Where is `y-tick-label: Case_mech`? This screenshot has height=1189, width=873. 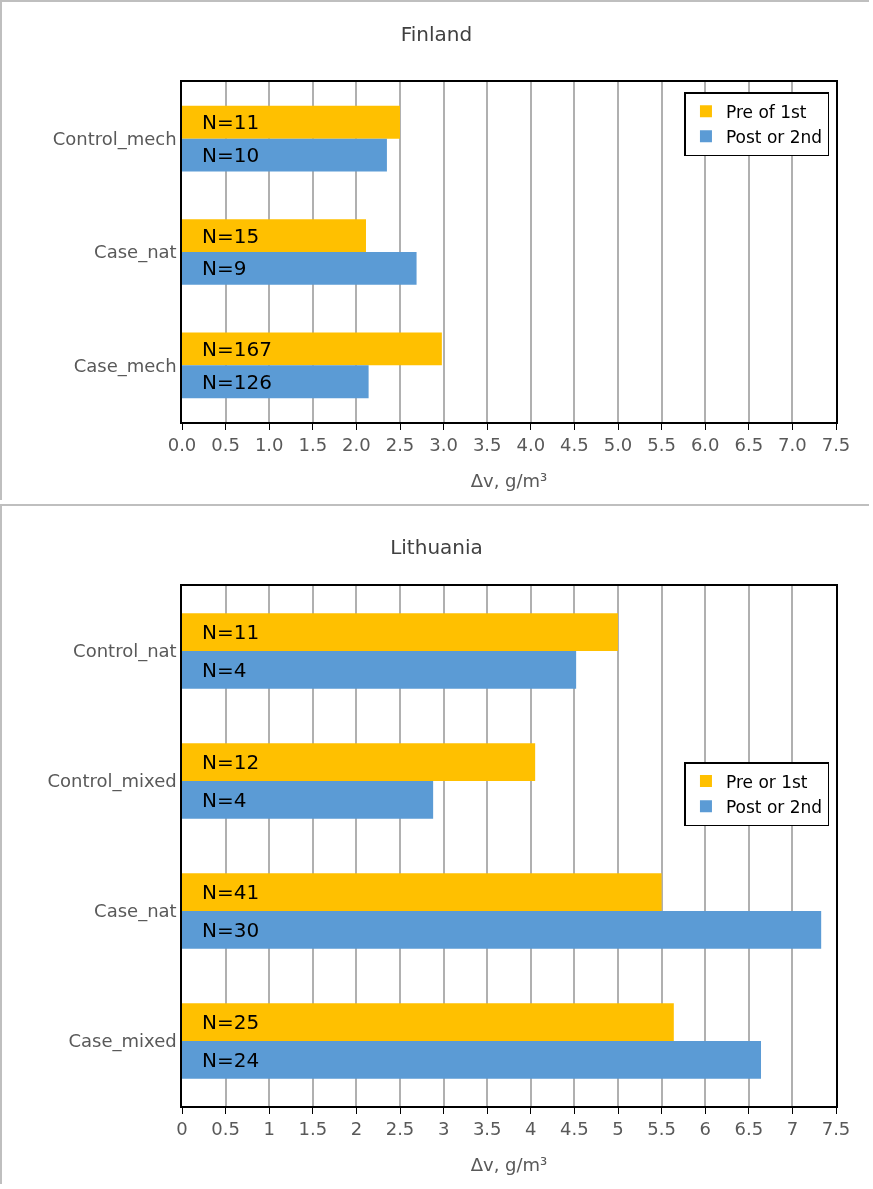
y-tick-label: Case_mech is located at coordinates (125, 365).